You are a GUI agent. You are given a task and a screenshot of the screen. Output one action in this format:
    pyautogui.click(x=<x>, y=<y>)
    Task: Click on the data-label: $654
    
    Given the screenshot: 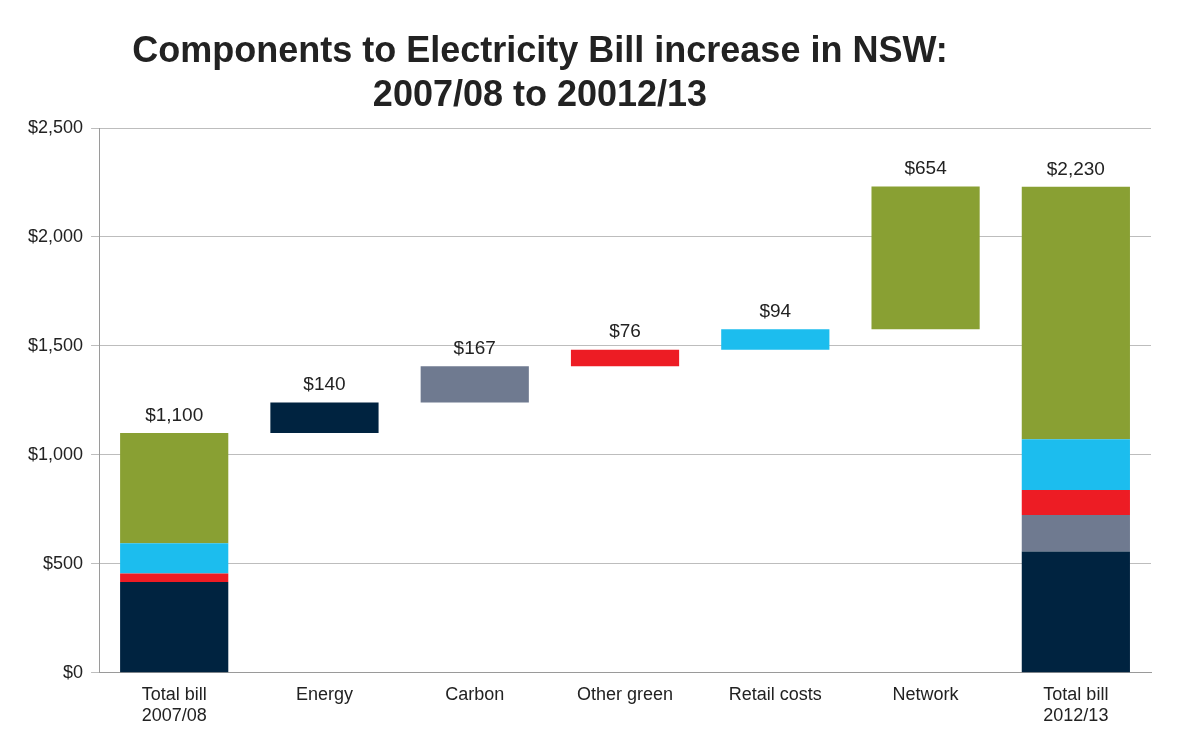 What is the action you would take?
    pyautogui.click(x=926, y=168)
    